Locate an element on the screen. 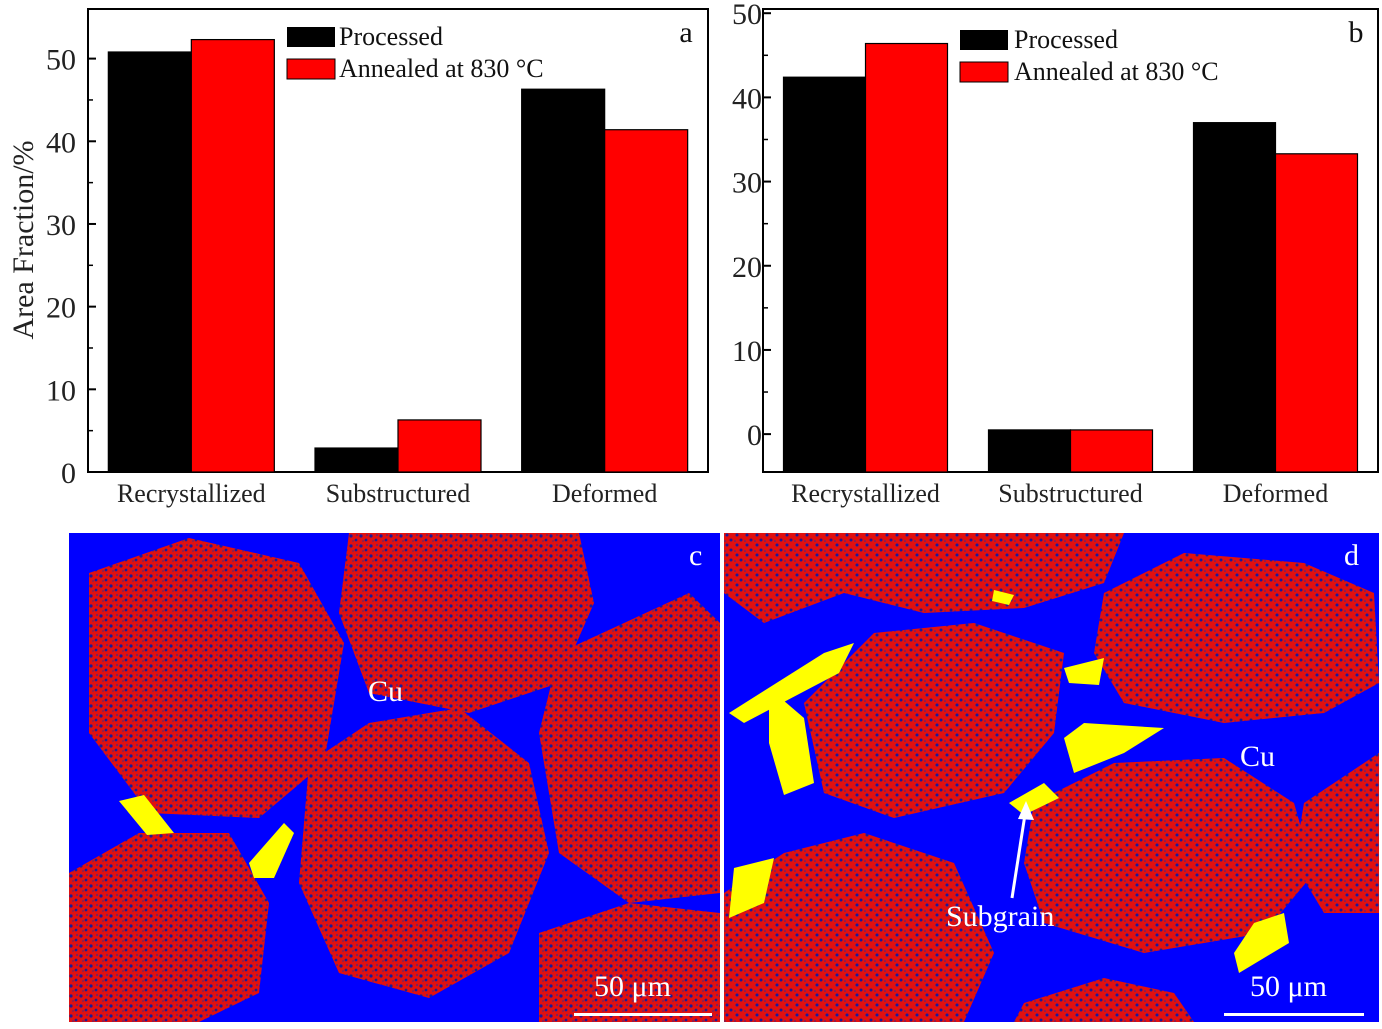 This screenshot has height=1029, width=1382. panel-label-d: d is located at coordinates (1351, 555).